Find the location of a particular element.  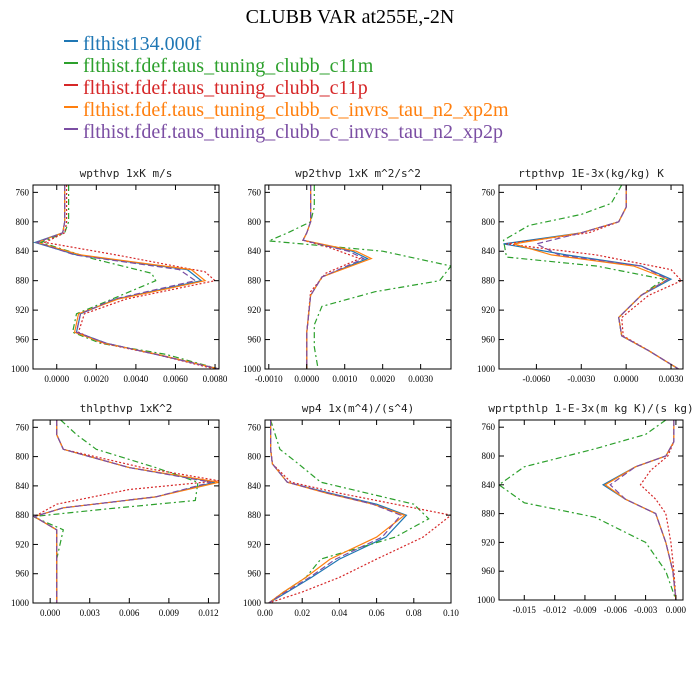

panel-3-ytick-label-3: 880 is located at coordinates (23, 515).